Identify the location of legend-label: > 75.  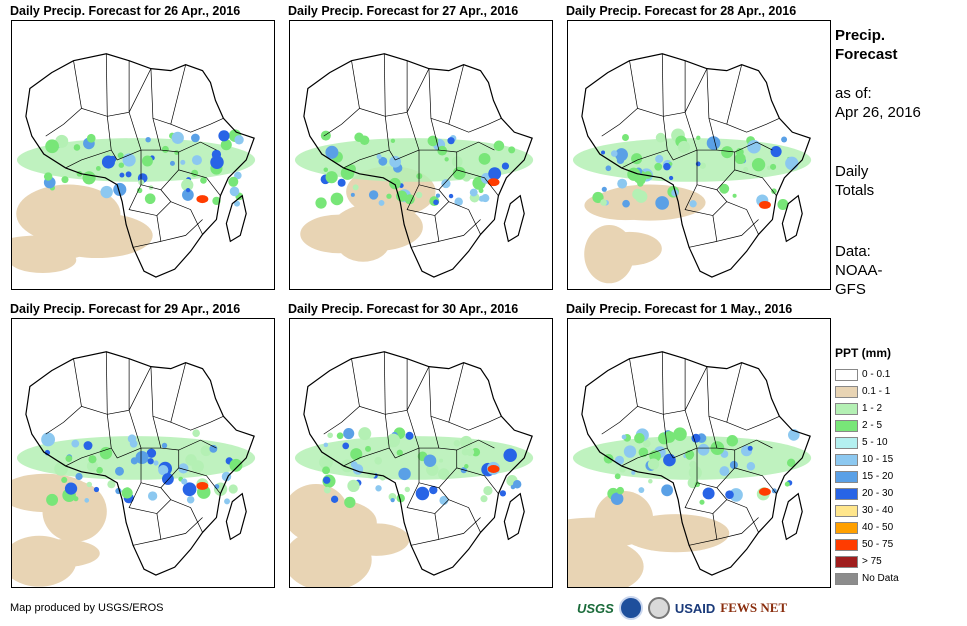
(872, 561).